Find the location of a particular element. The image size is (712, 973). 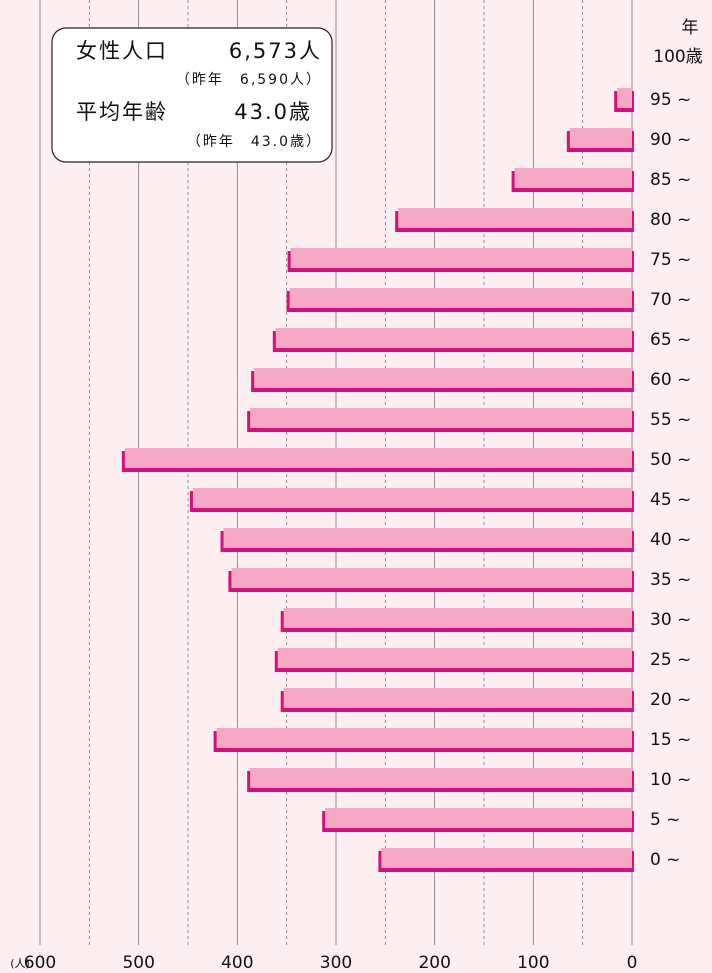

y-tick-label: 10 ~ is located at coordinates (670, 780).